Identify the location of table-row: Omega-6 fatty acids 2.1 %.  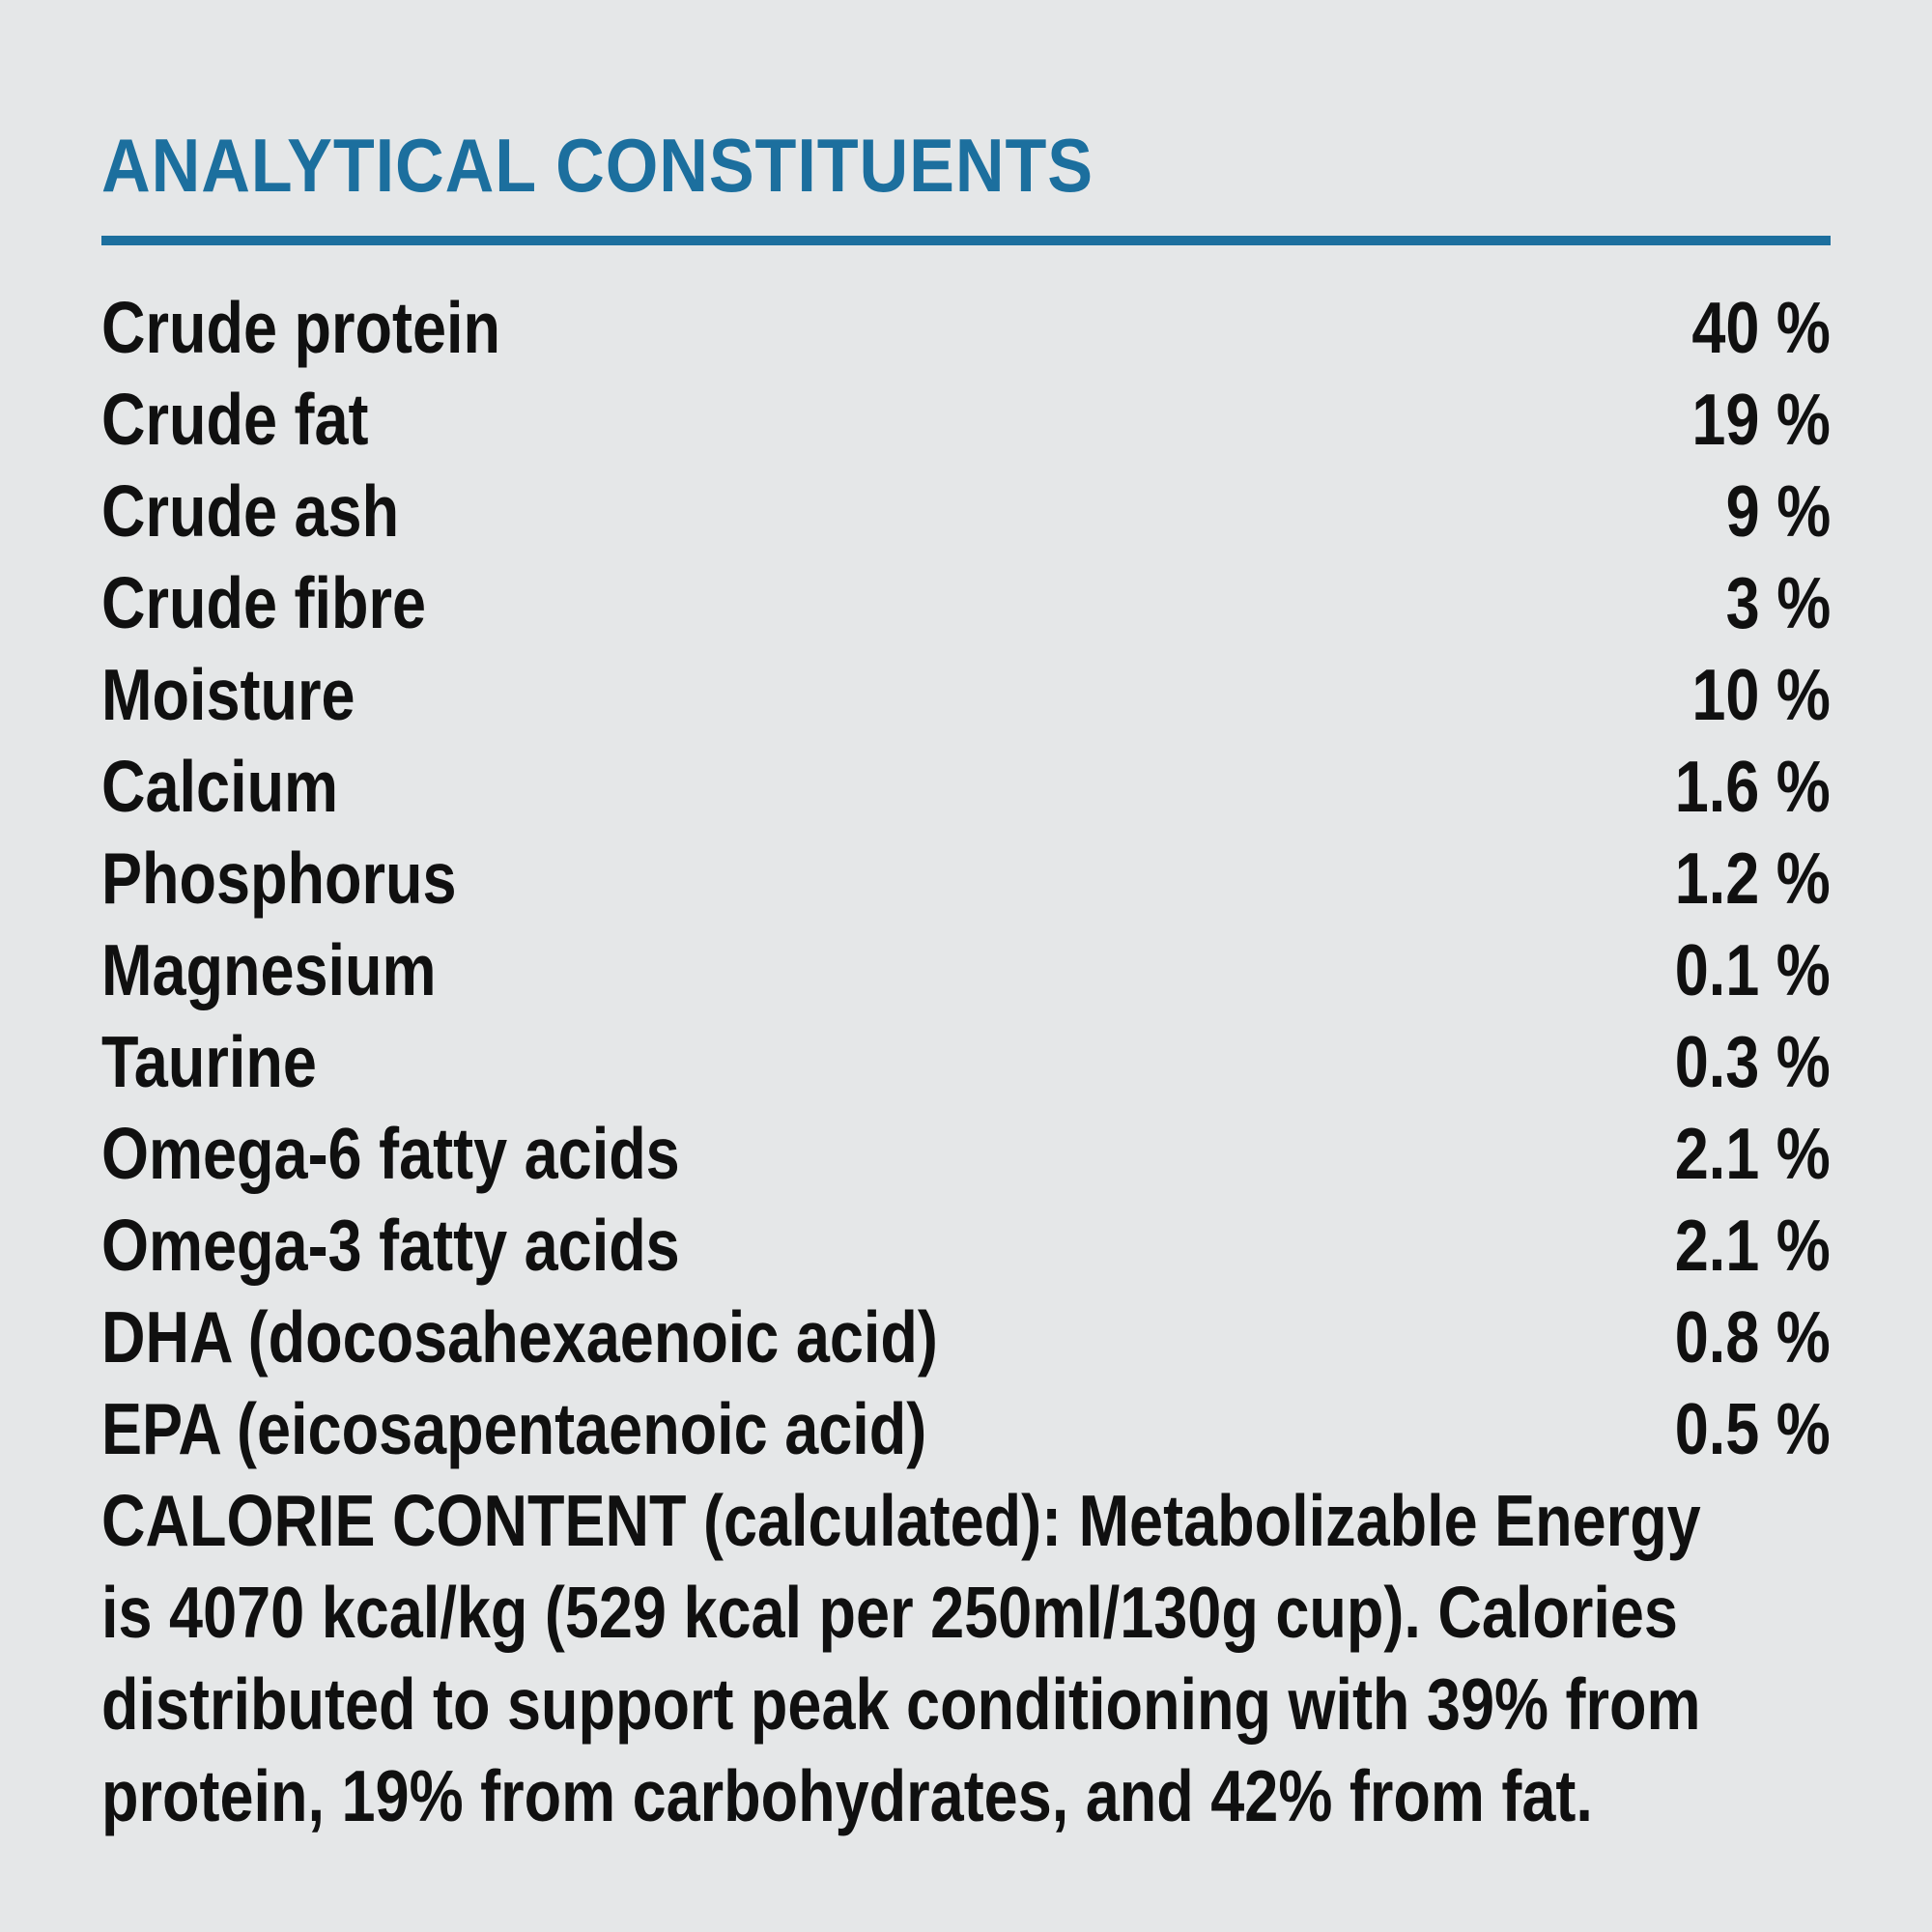
(966, 1154).